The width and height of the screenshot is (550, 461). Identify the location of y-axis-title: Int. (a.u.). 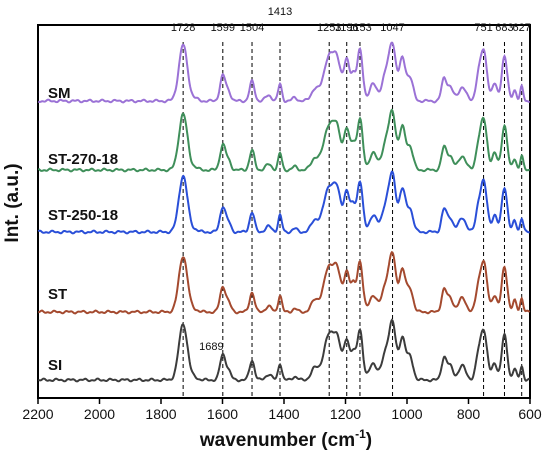
(12, 202).